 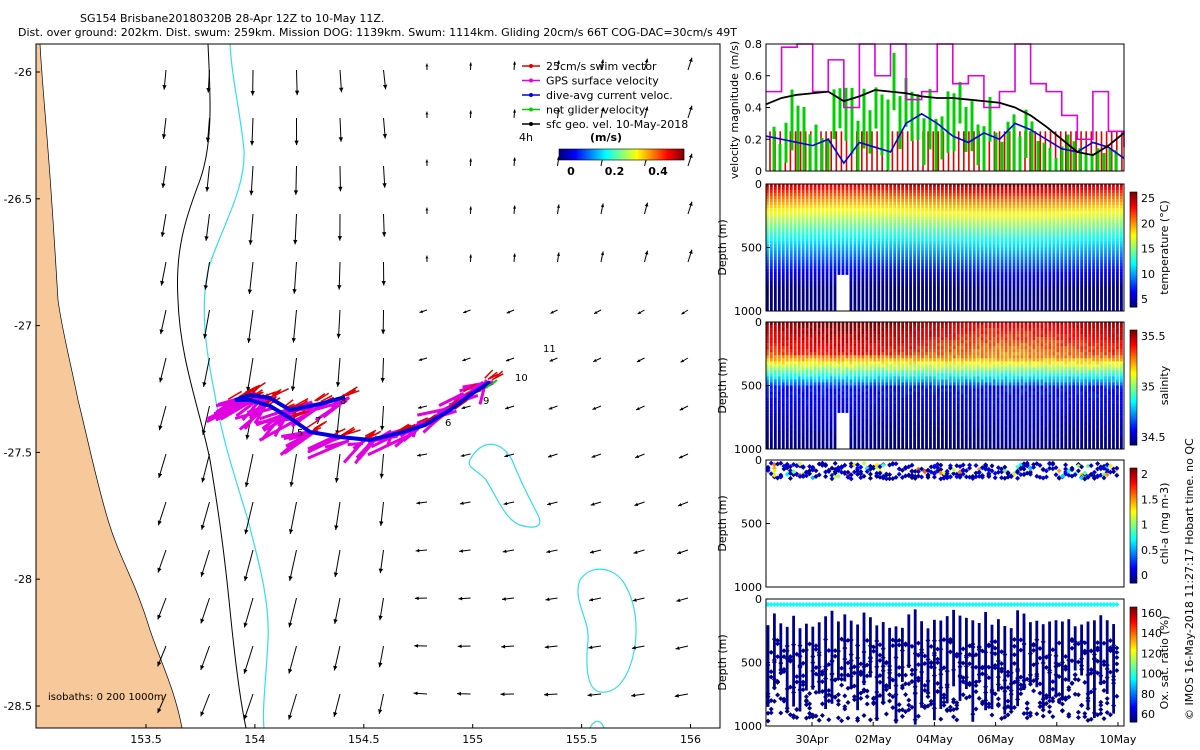 I want to click on legend-marker, so click(x=531, y=80).